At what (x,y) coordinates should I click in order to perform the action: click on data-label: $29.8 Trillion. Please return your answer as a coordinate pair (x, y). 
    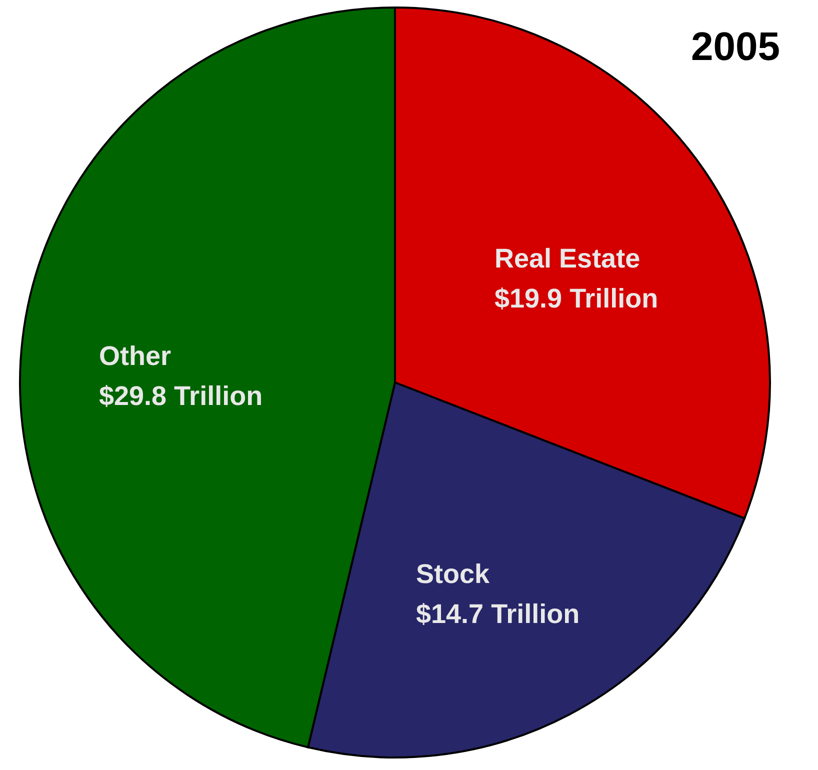
    Looking at the image, I should click on (180, 396).